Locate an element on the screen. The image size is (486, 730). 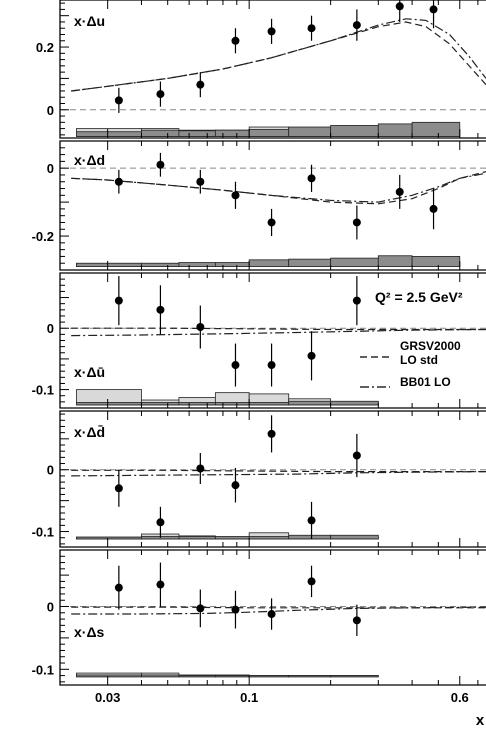
legend-label: BB01 LO is located at coordinates (425, 382).